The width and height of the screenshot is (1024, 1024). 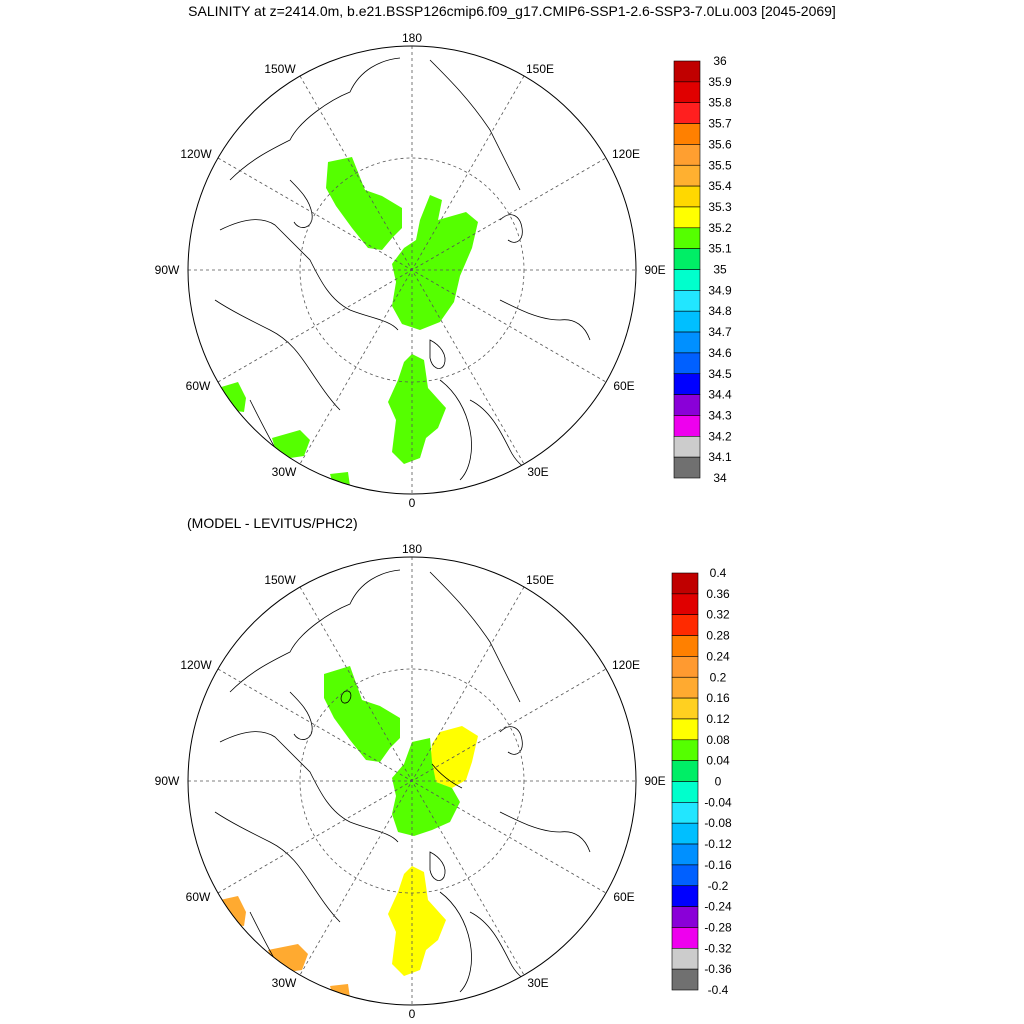 What do you see at coordinates (537, 983) in the screenshot?
I see `lon-label-30e: 30E` at bounding box center [537, 983].